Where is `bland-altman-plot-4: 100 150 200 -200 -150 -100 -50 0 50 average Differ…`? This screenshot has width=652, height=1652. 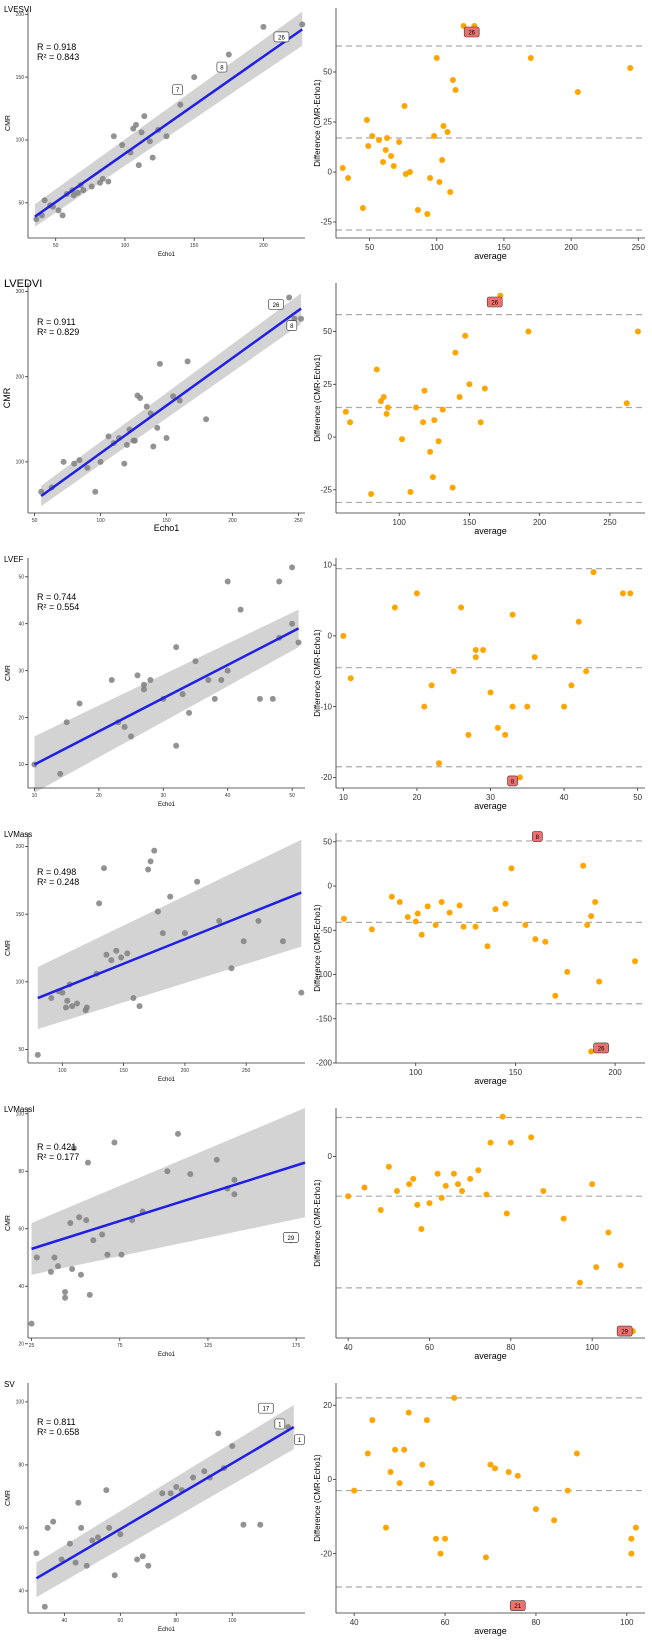 bland-altman-plot-4: 100 150 200 -200 -150 -100 -50 0 50 average Differ… is located at coordinates (479, 958).